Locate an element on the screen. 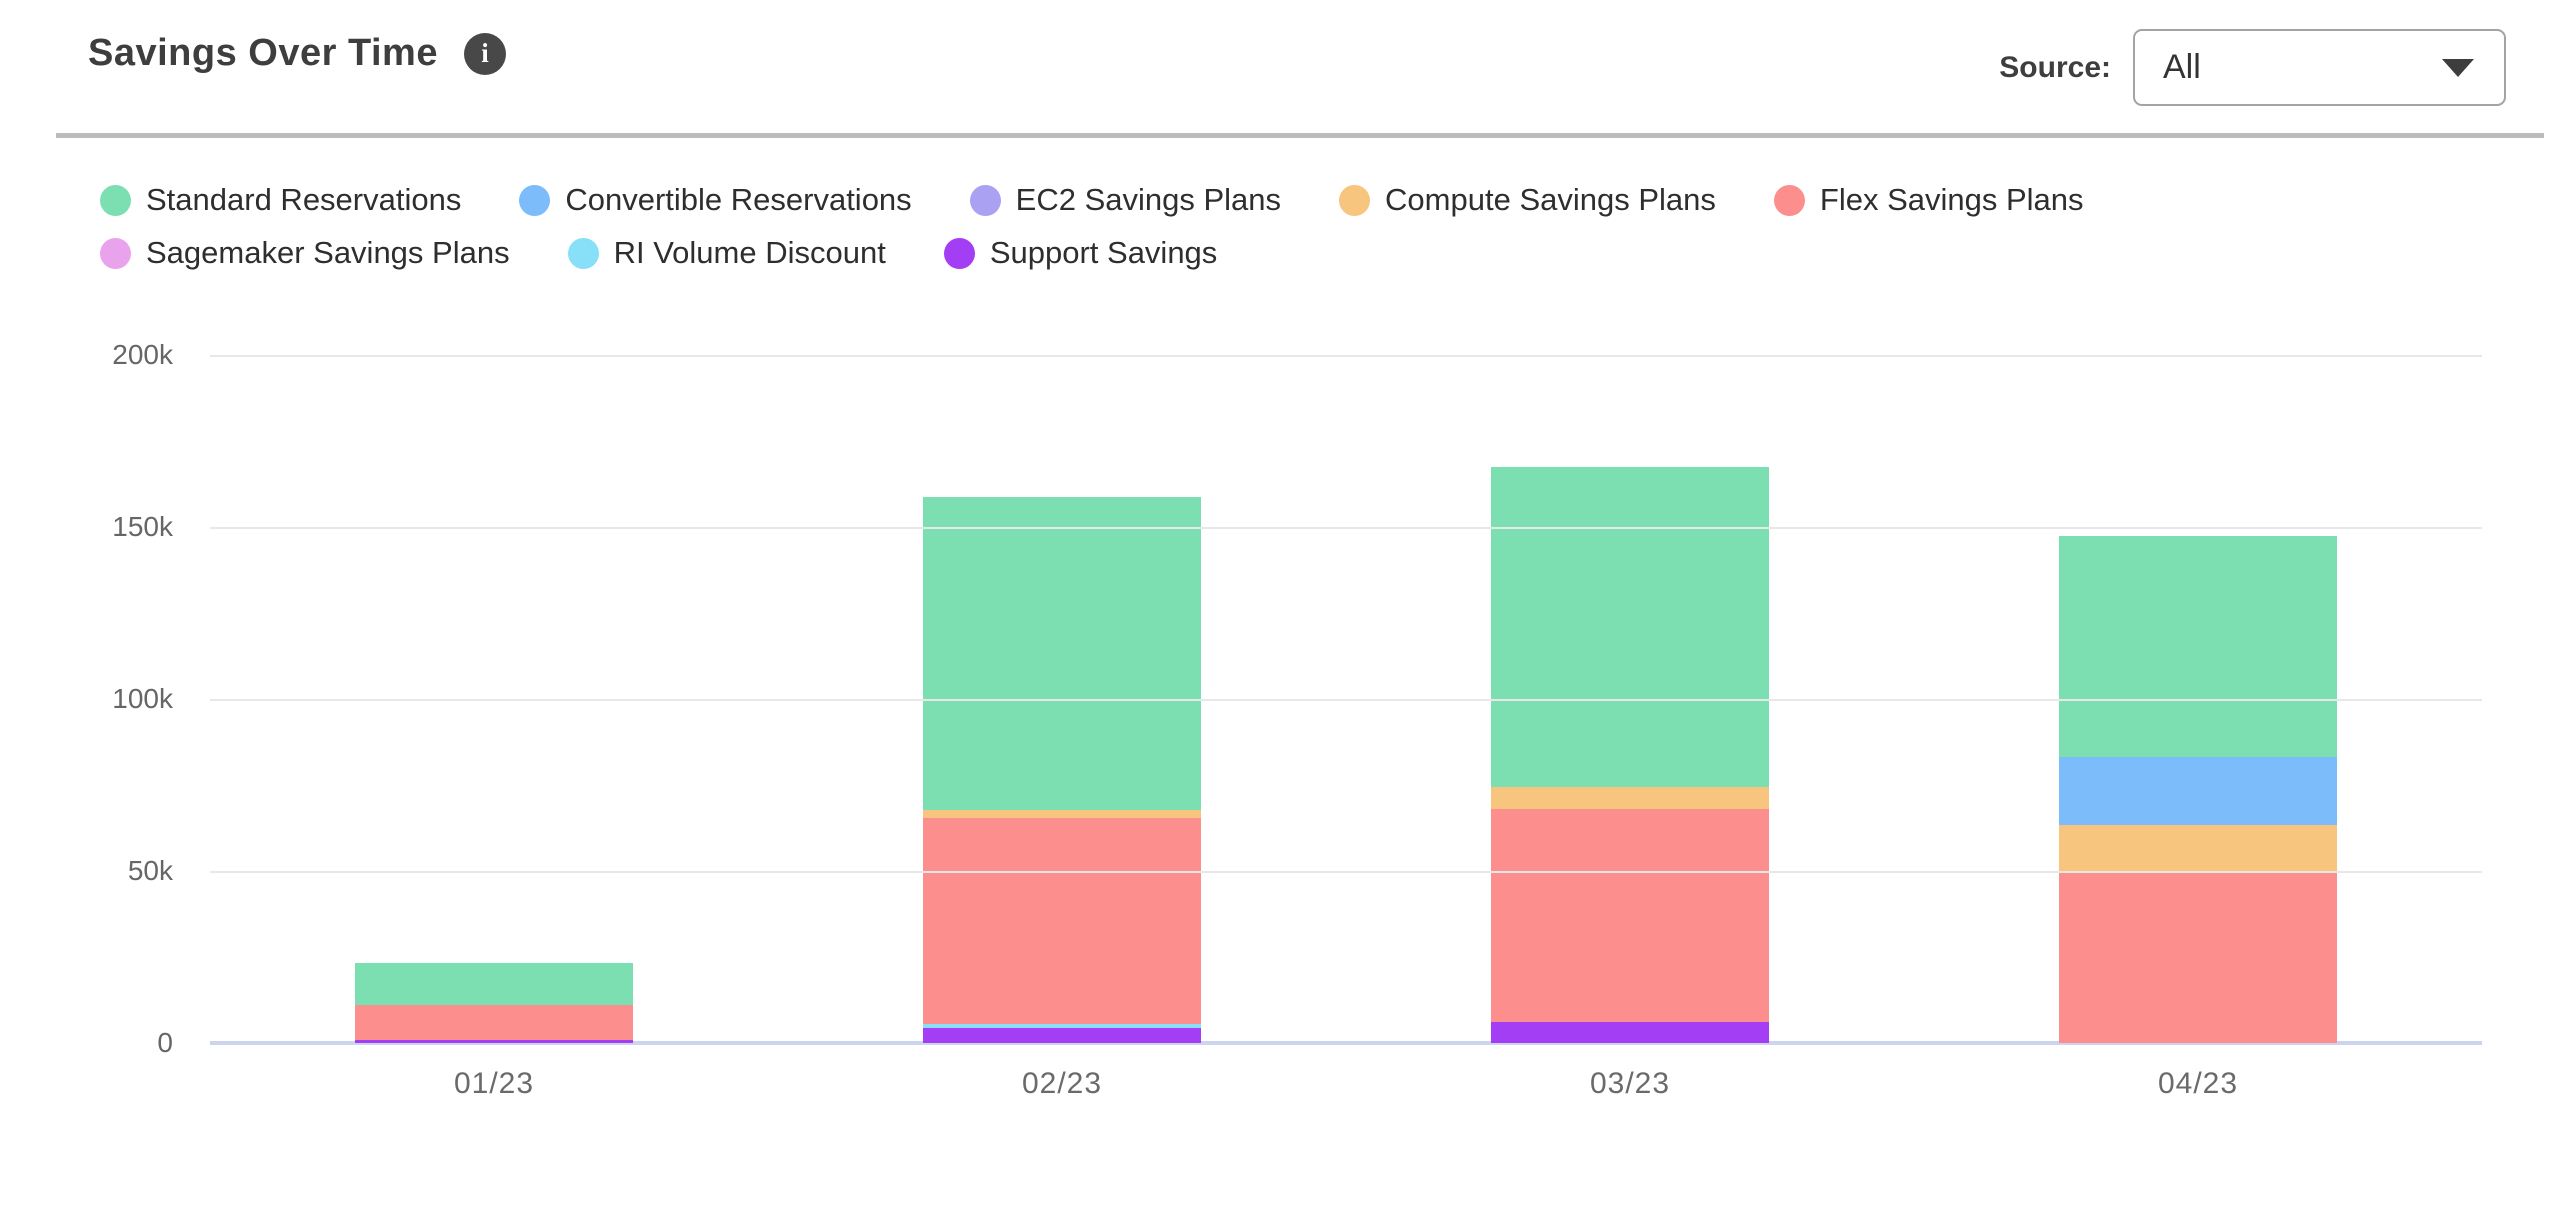 Image resolution: width=2562 pixels, height=1222 pixels. legend-dot-support-savings is located at coordinates (959, 253).